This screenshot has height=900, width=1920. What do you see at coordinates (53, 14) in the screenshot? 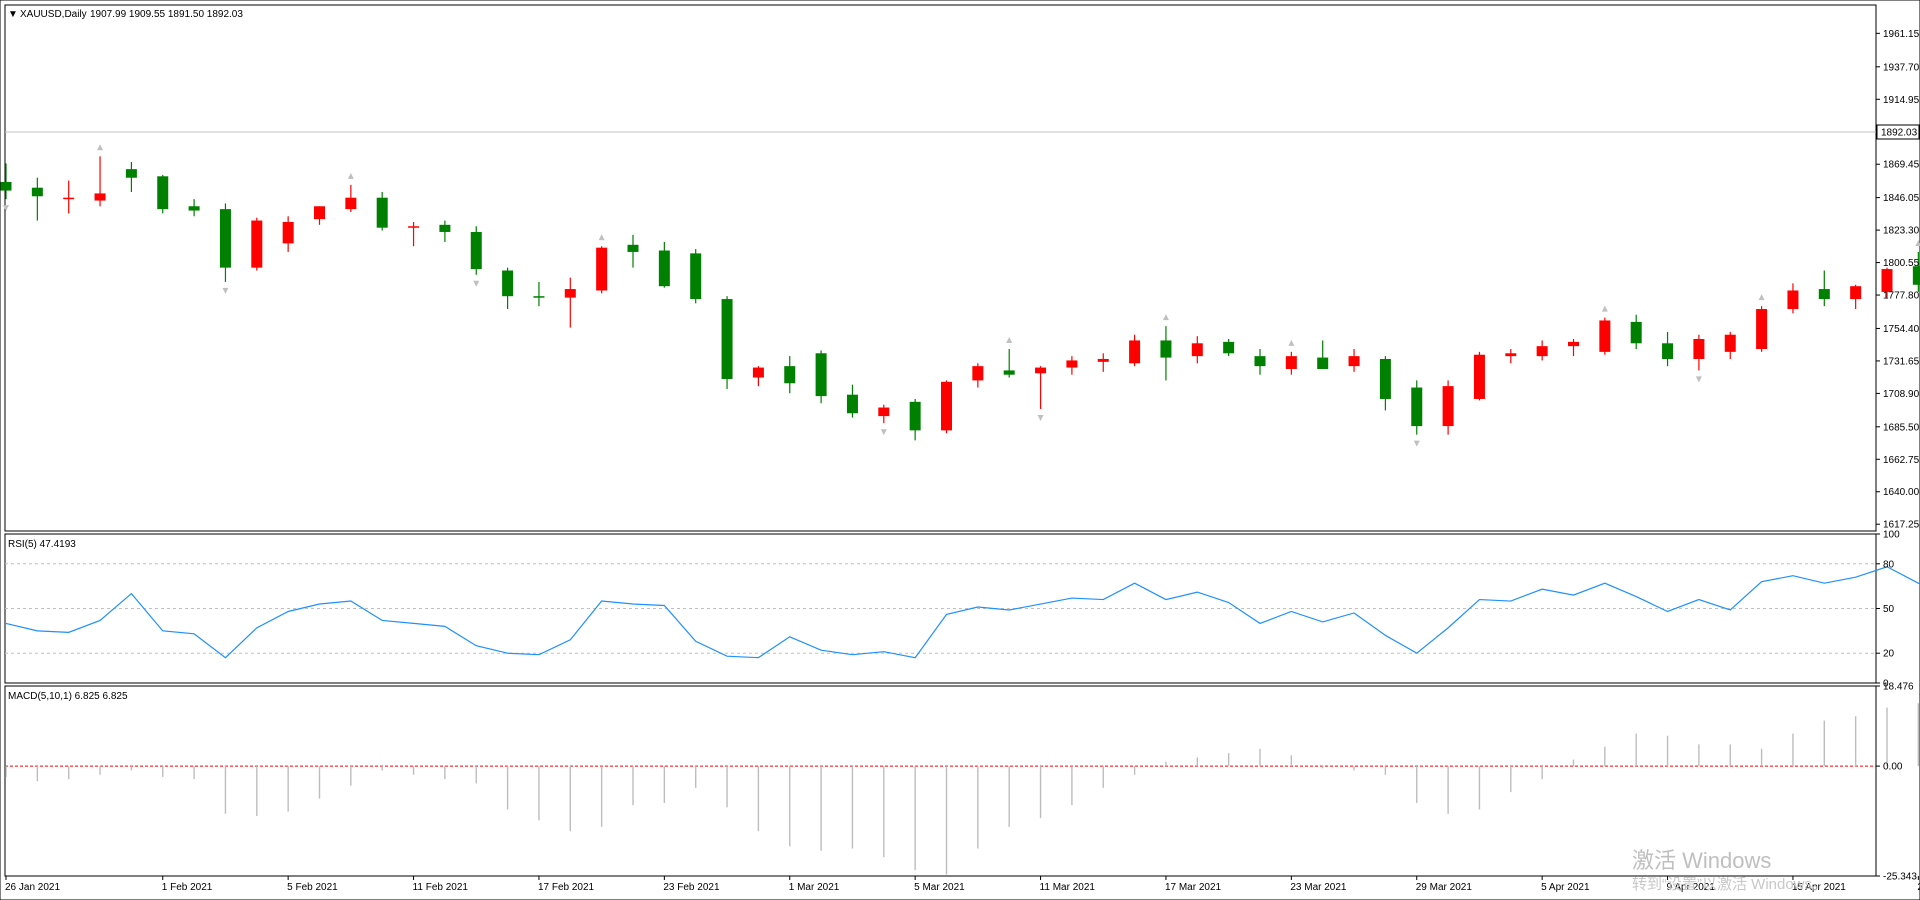
I see `chart-symbol: XAUUSD,Daily` at bounding box center [53, 14].